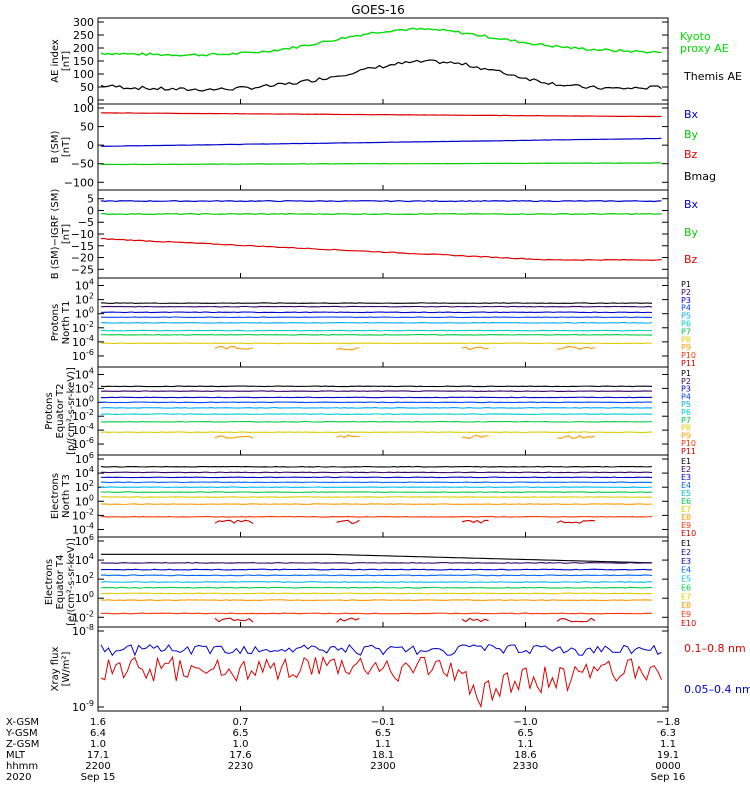  Describe the element at coordinates (21, 733) in the screenshot. I see `x-axis-row-label: Y-GSM` at that location.